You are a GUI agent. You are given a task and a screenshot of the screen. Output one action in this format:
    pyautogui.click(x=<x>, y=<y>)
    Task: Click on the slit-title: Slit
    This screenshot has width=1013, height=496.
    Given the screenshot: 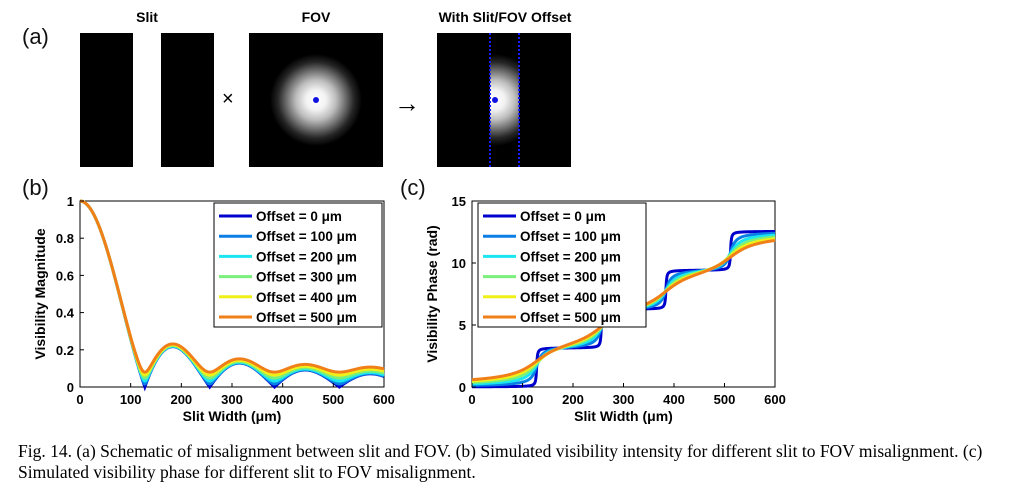 What is the action you would take?
    pyautogui.click(x=147, y=17)
    